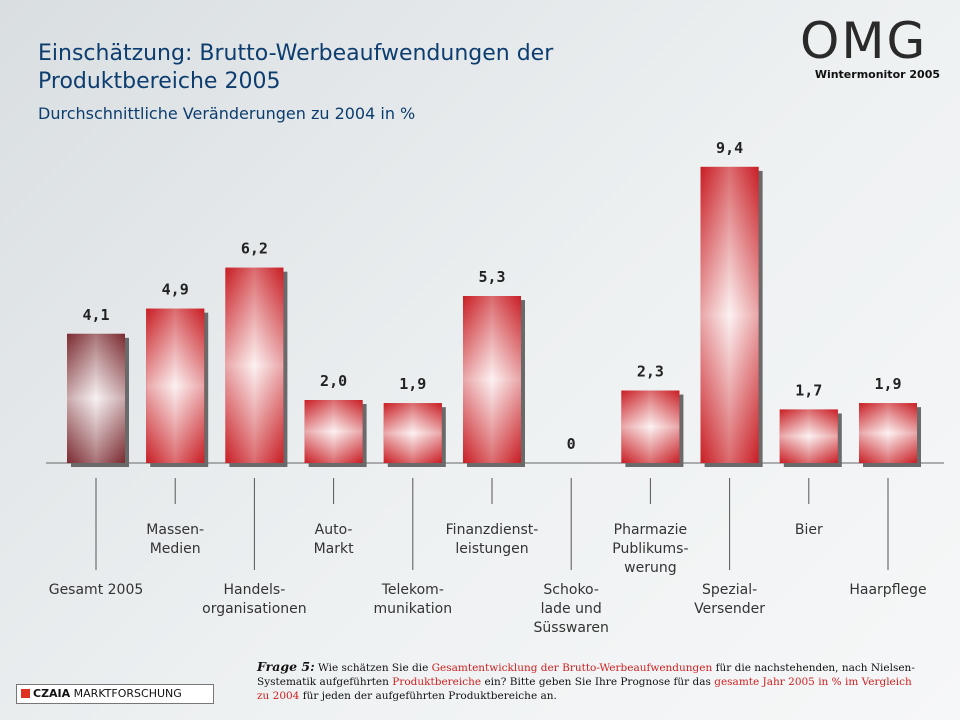 This screenshot has height=720, width=960. Describe the element at coordinates (373, 668) in the screenshot. I see `question-part: Wie schätzen Sie die` at that location.